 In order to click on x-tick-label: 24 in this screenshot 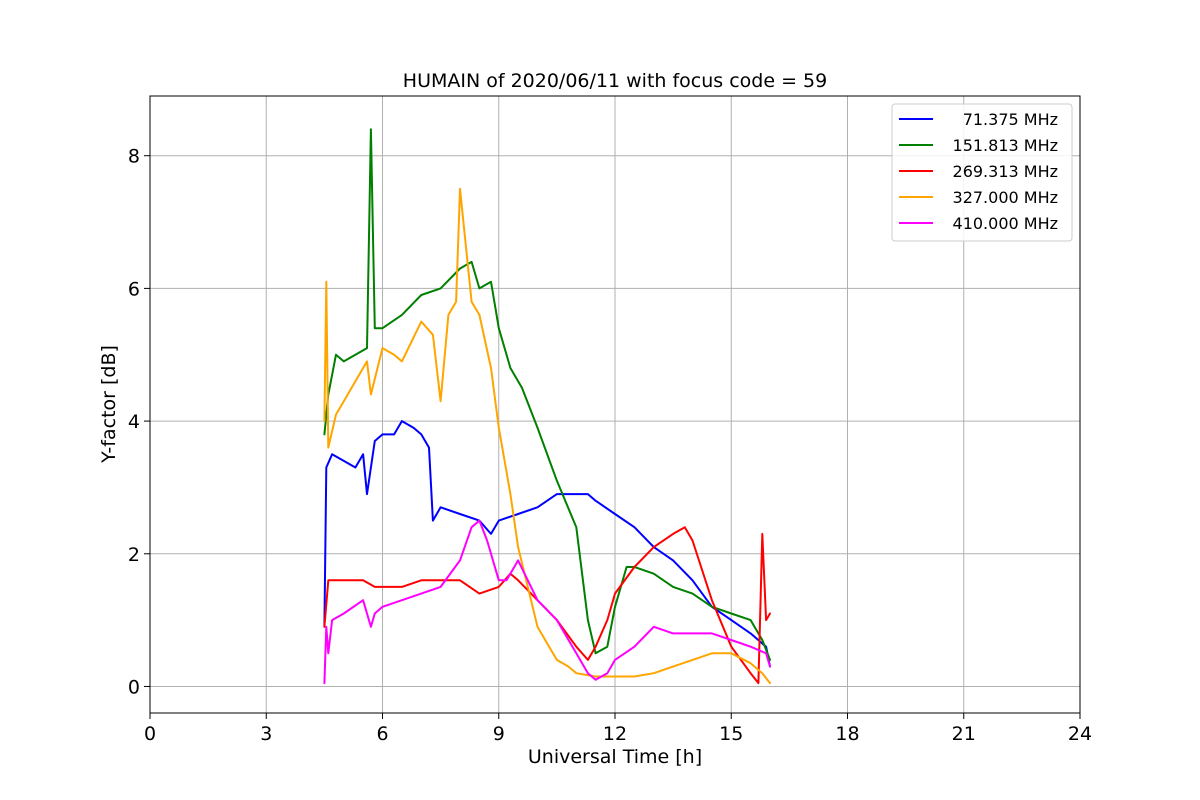, I will do `click(1080, 734)`.